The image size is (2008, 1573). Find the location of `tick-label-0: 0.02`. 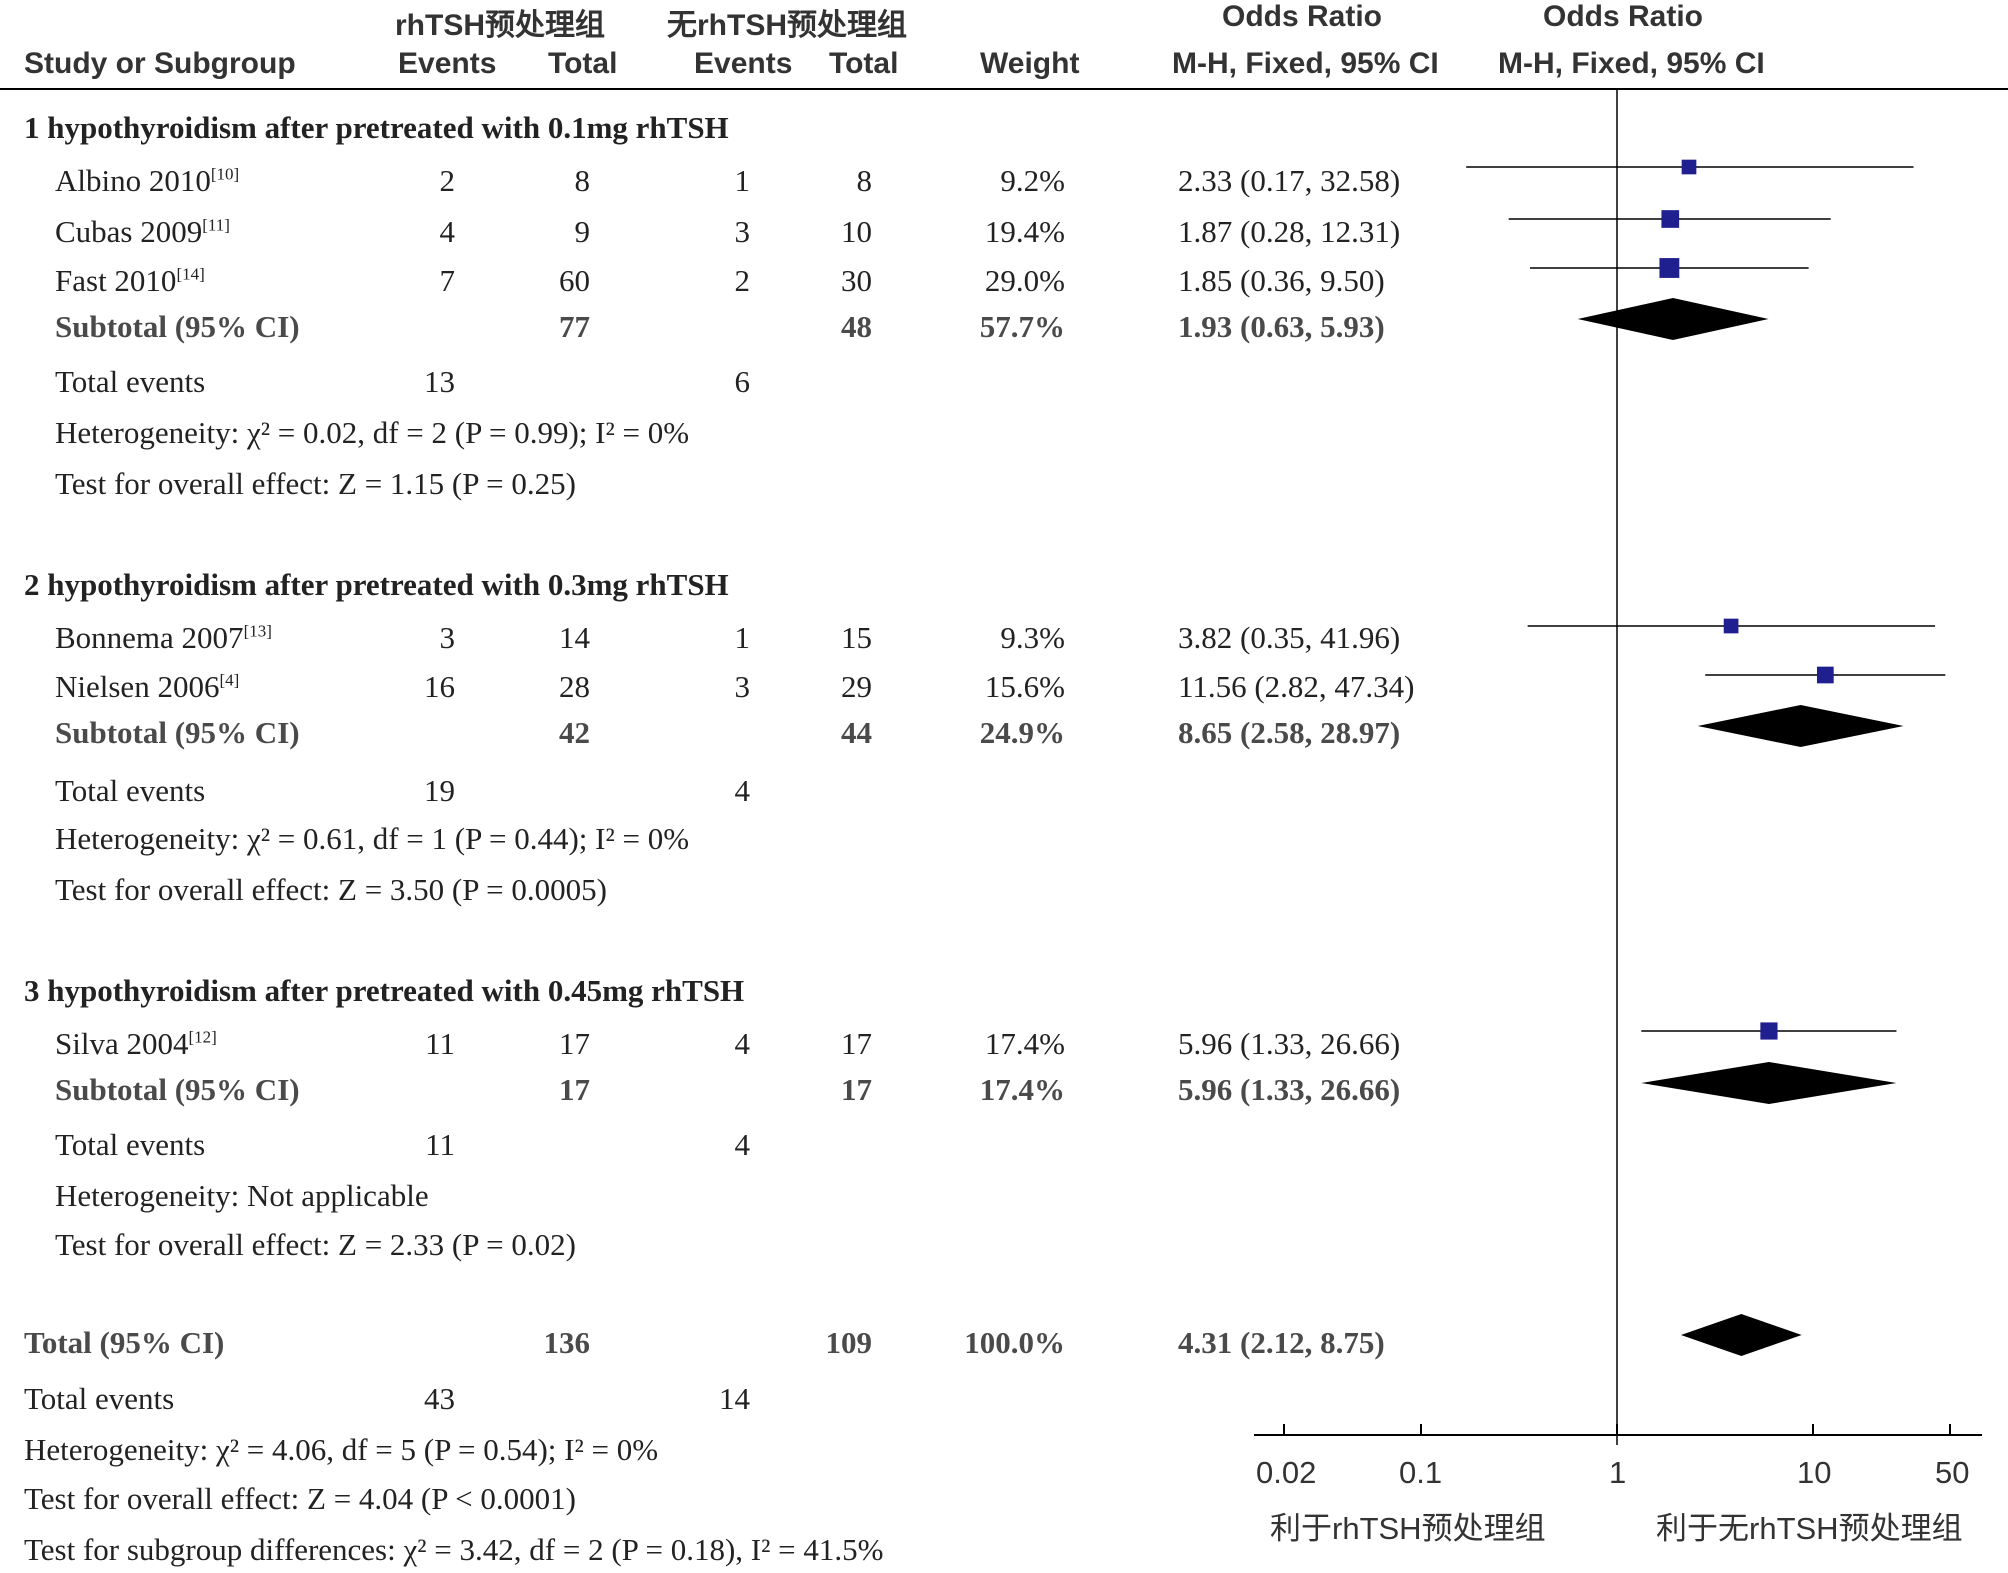

tick-label-0: 0.02 is located at coordinates (1286, 1472).